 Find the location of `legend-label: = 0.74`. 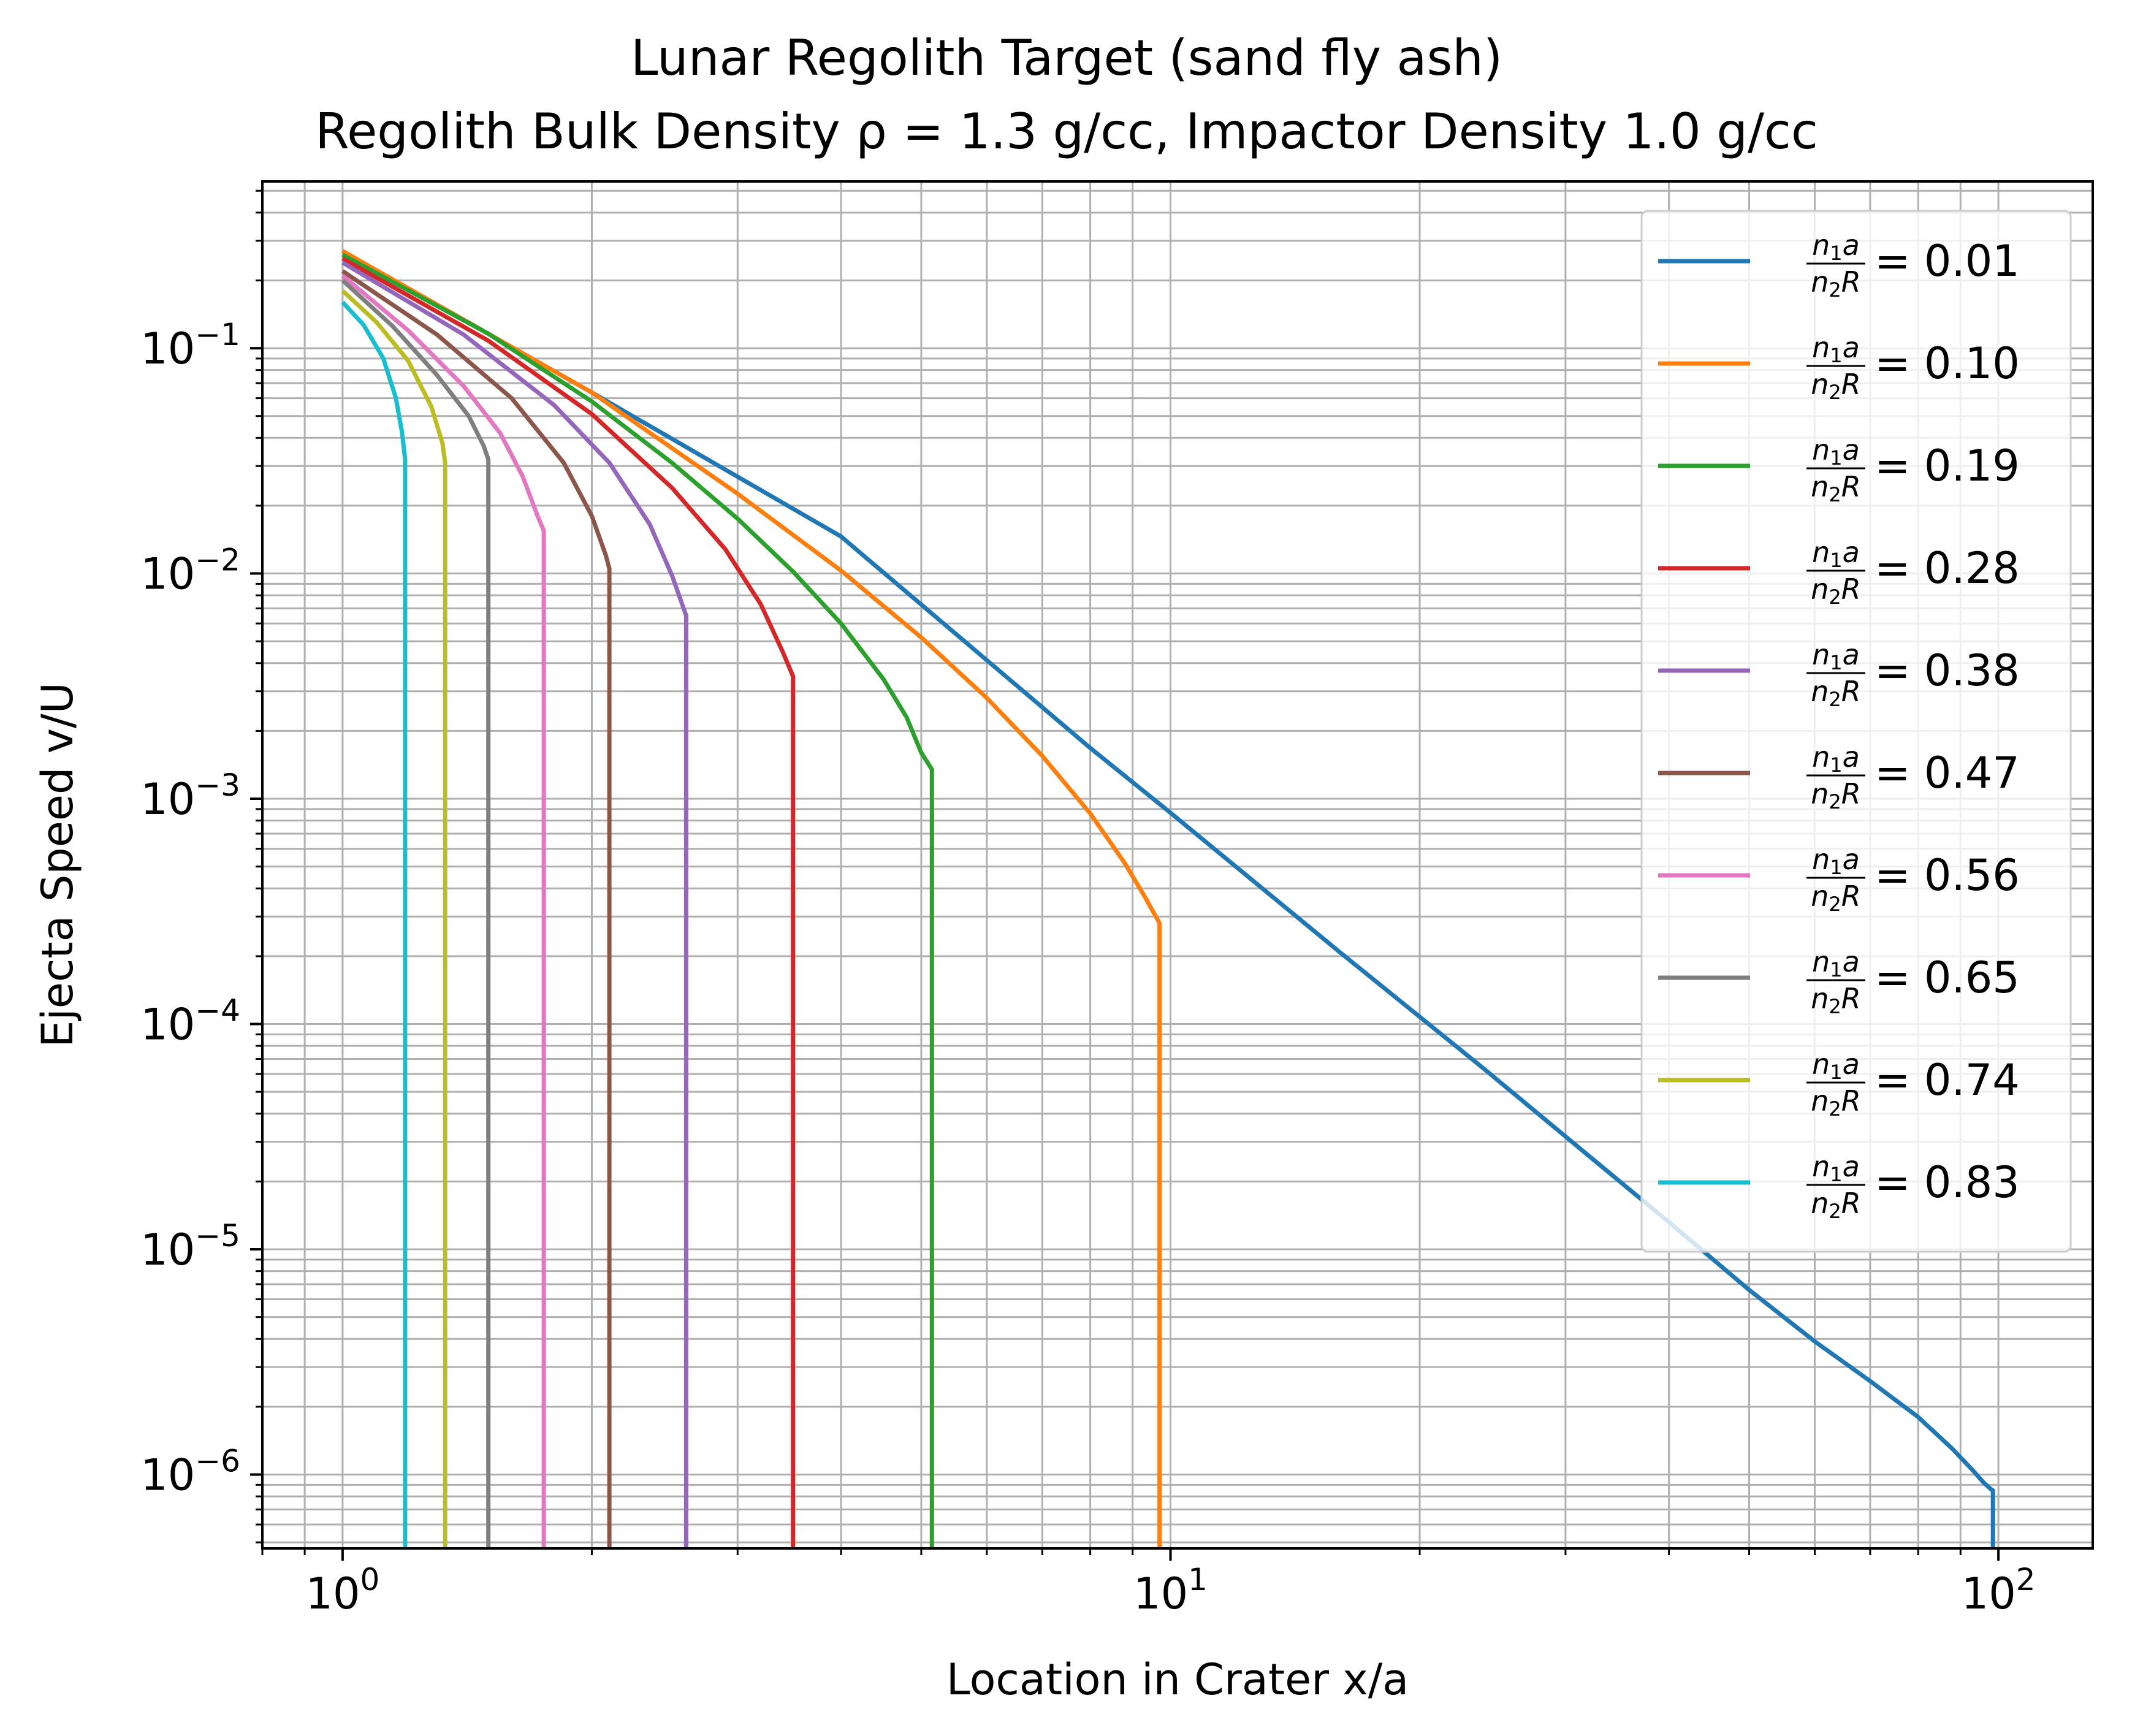

legend-label: = 0.74 is located at coordinates (1947, 1080).